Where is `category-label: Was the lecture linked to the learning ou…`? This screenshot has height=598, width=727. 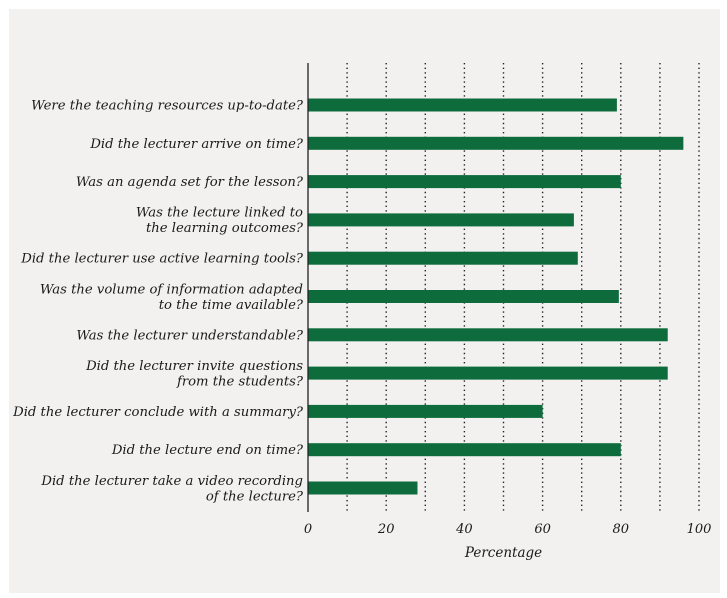 category-label: Was the lecture linked to the learning ou… is located at coordinates (220, 221).